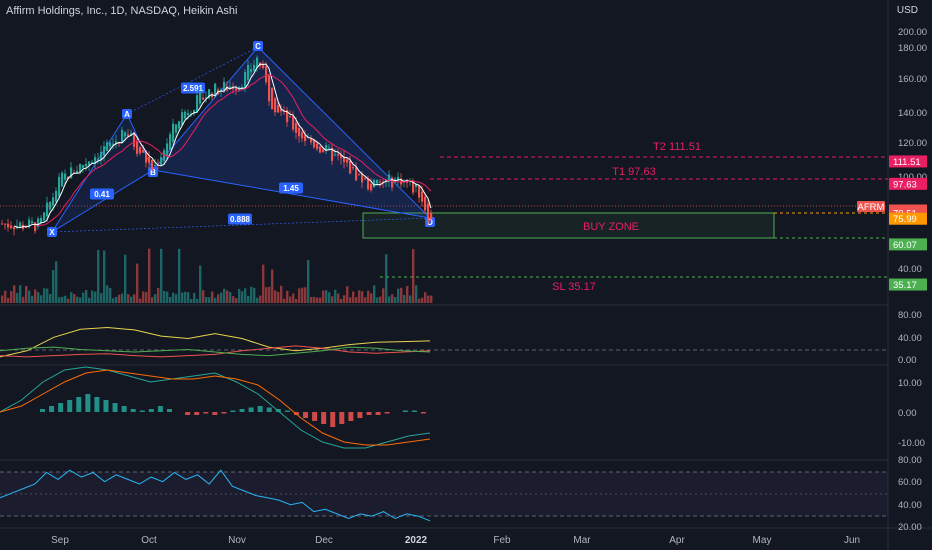 The image size is (932, 550). Describe the element at coordinates (215, 342) in the screenshot. I see `indicator-1-line` at that location.